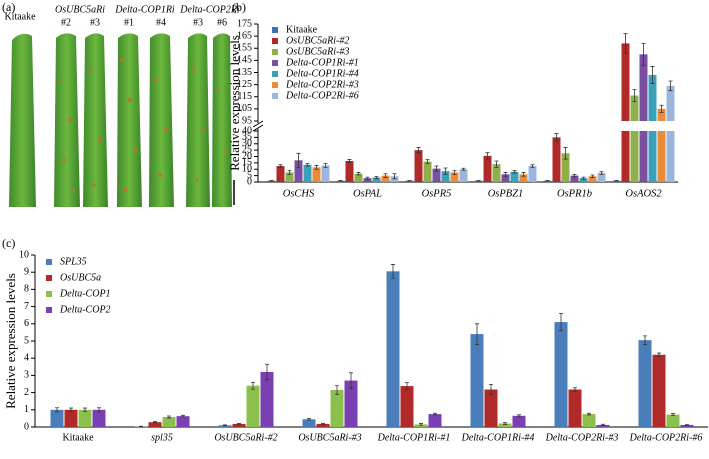 Image resolution: width=709 pixels, height=459 pixels. What do you see at coordinates (80, 9) in the screenshot?
I see `leaf-label: OsUBC5aRi` at bounding box center [80, 9].